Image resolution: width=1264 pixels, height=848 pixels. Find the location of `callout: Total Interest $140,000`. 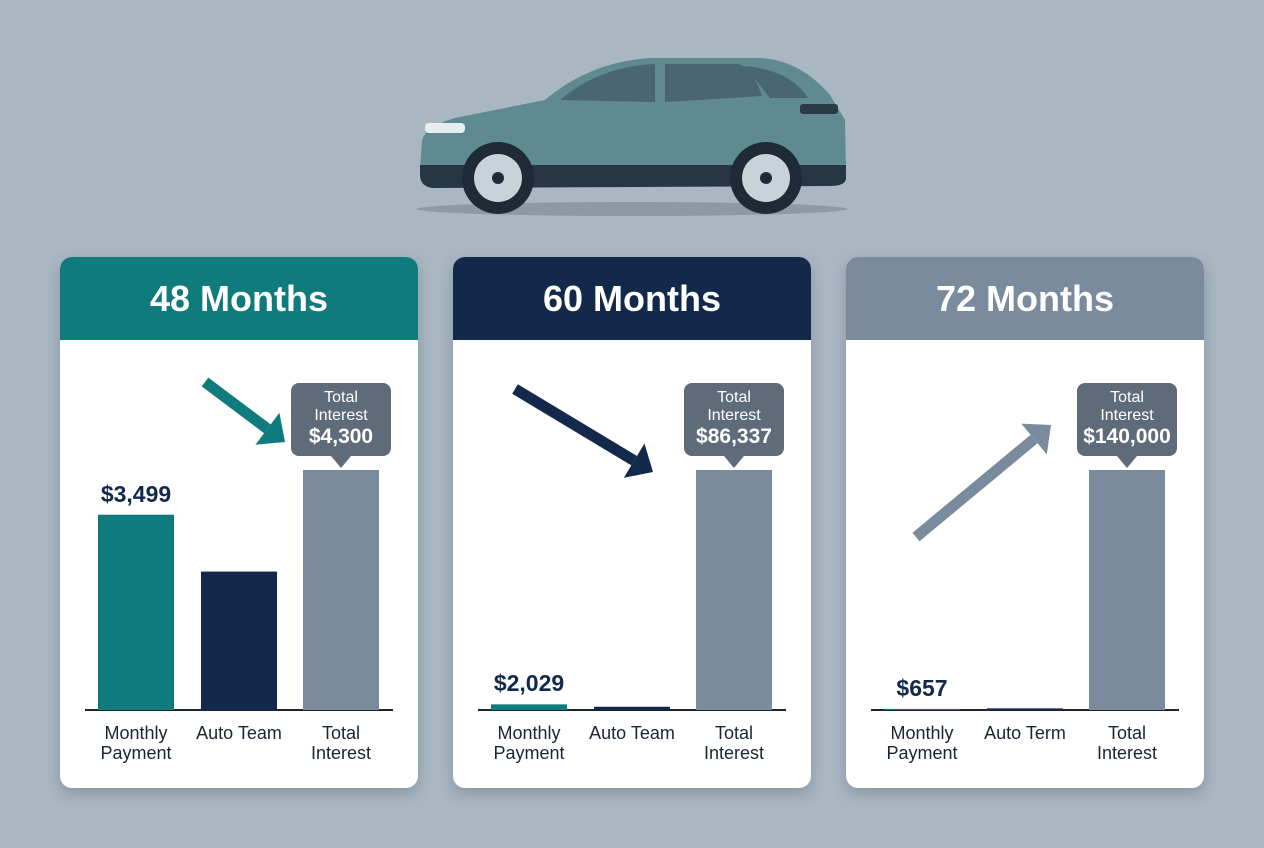

callout: Total Interest $140,000 is located at coordinates (1127, 425).